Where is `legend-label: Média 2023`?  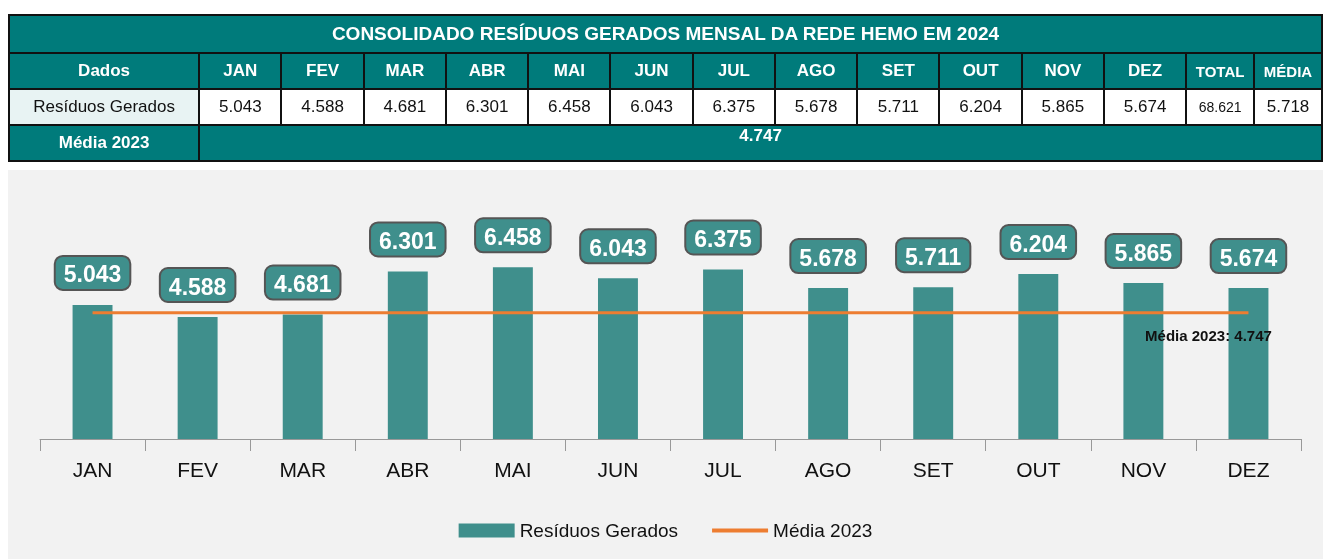 legend-label: Média 2023 is located at coordinates (823, 530).